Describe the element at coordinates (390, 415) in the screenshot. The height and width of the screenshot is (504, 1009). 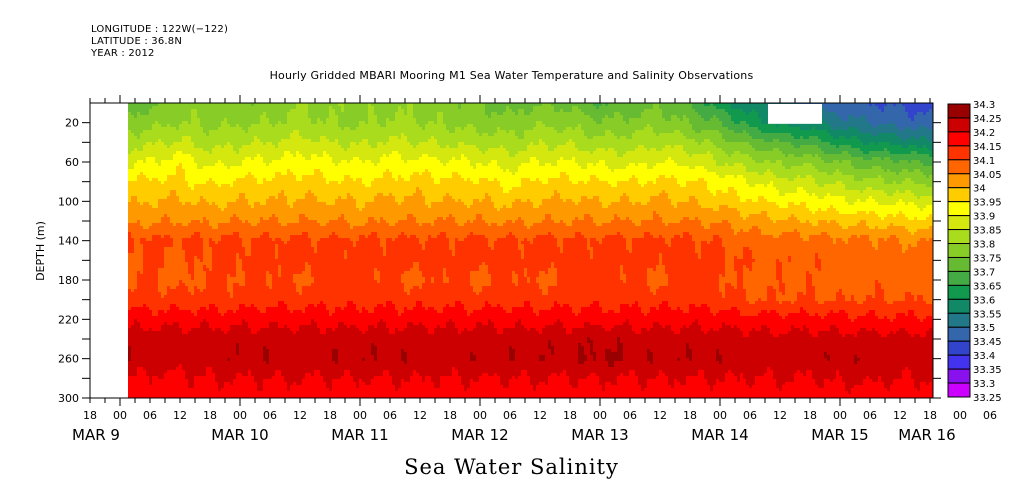
I see `x-hour-label: 06` at that location.